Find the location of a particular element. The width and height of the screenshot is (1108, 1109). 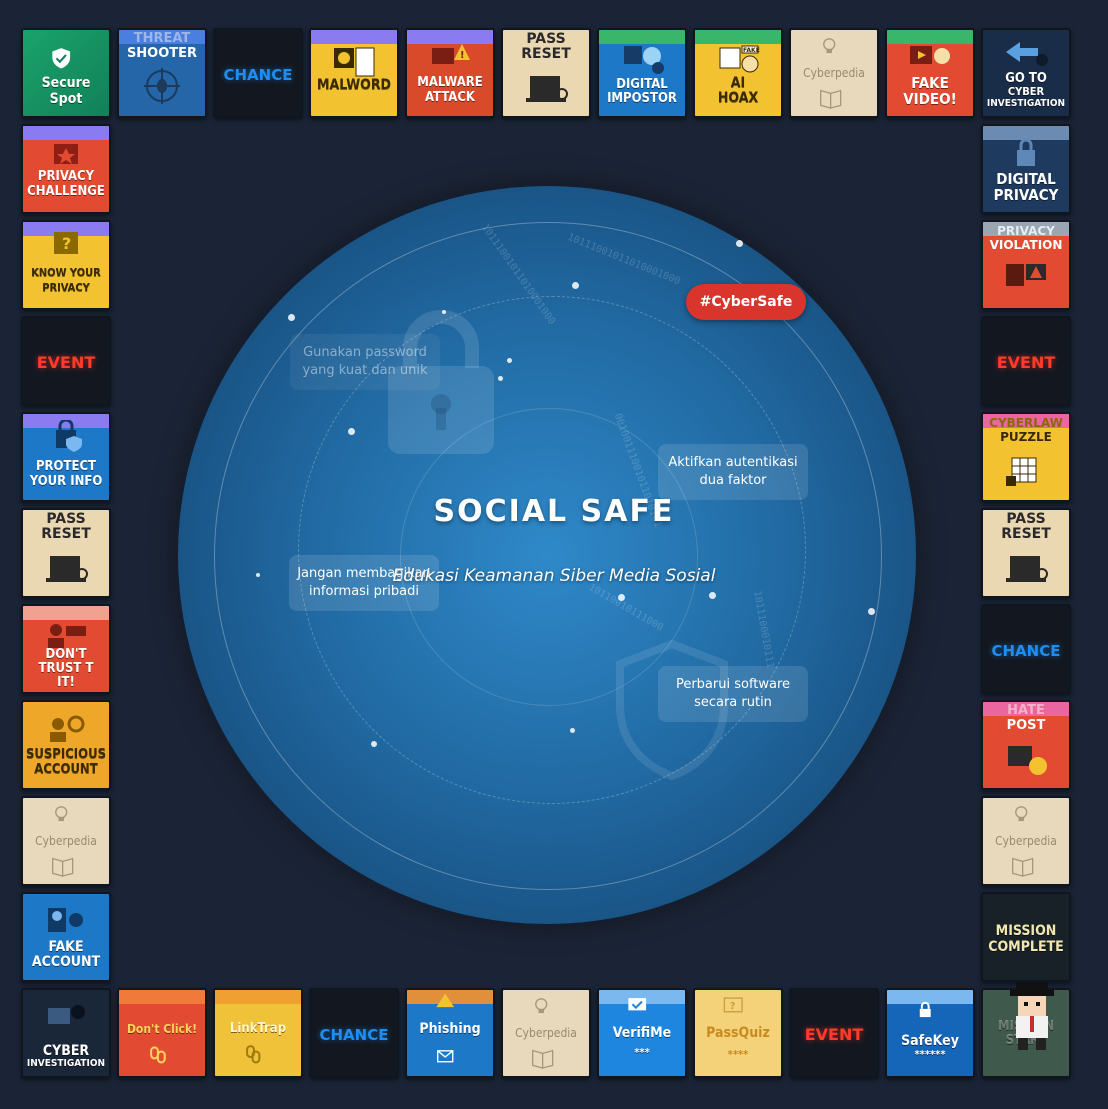

game-subtitle: Edukasi Keamanan Siber Media Sosial is located at coordinates (554, 576).